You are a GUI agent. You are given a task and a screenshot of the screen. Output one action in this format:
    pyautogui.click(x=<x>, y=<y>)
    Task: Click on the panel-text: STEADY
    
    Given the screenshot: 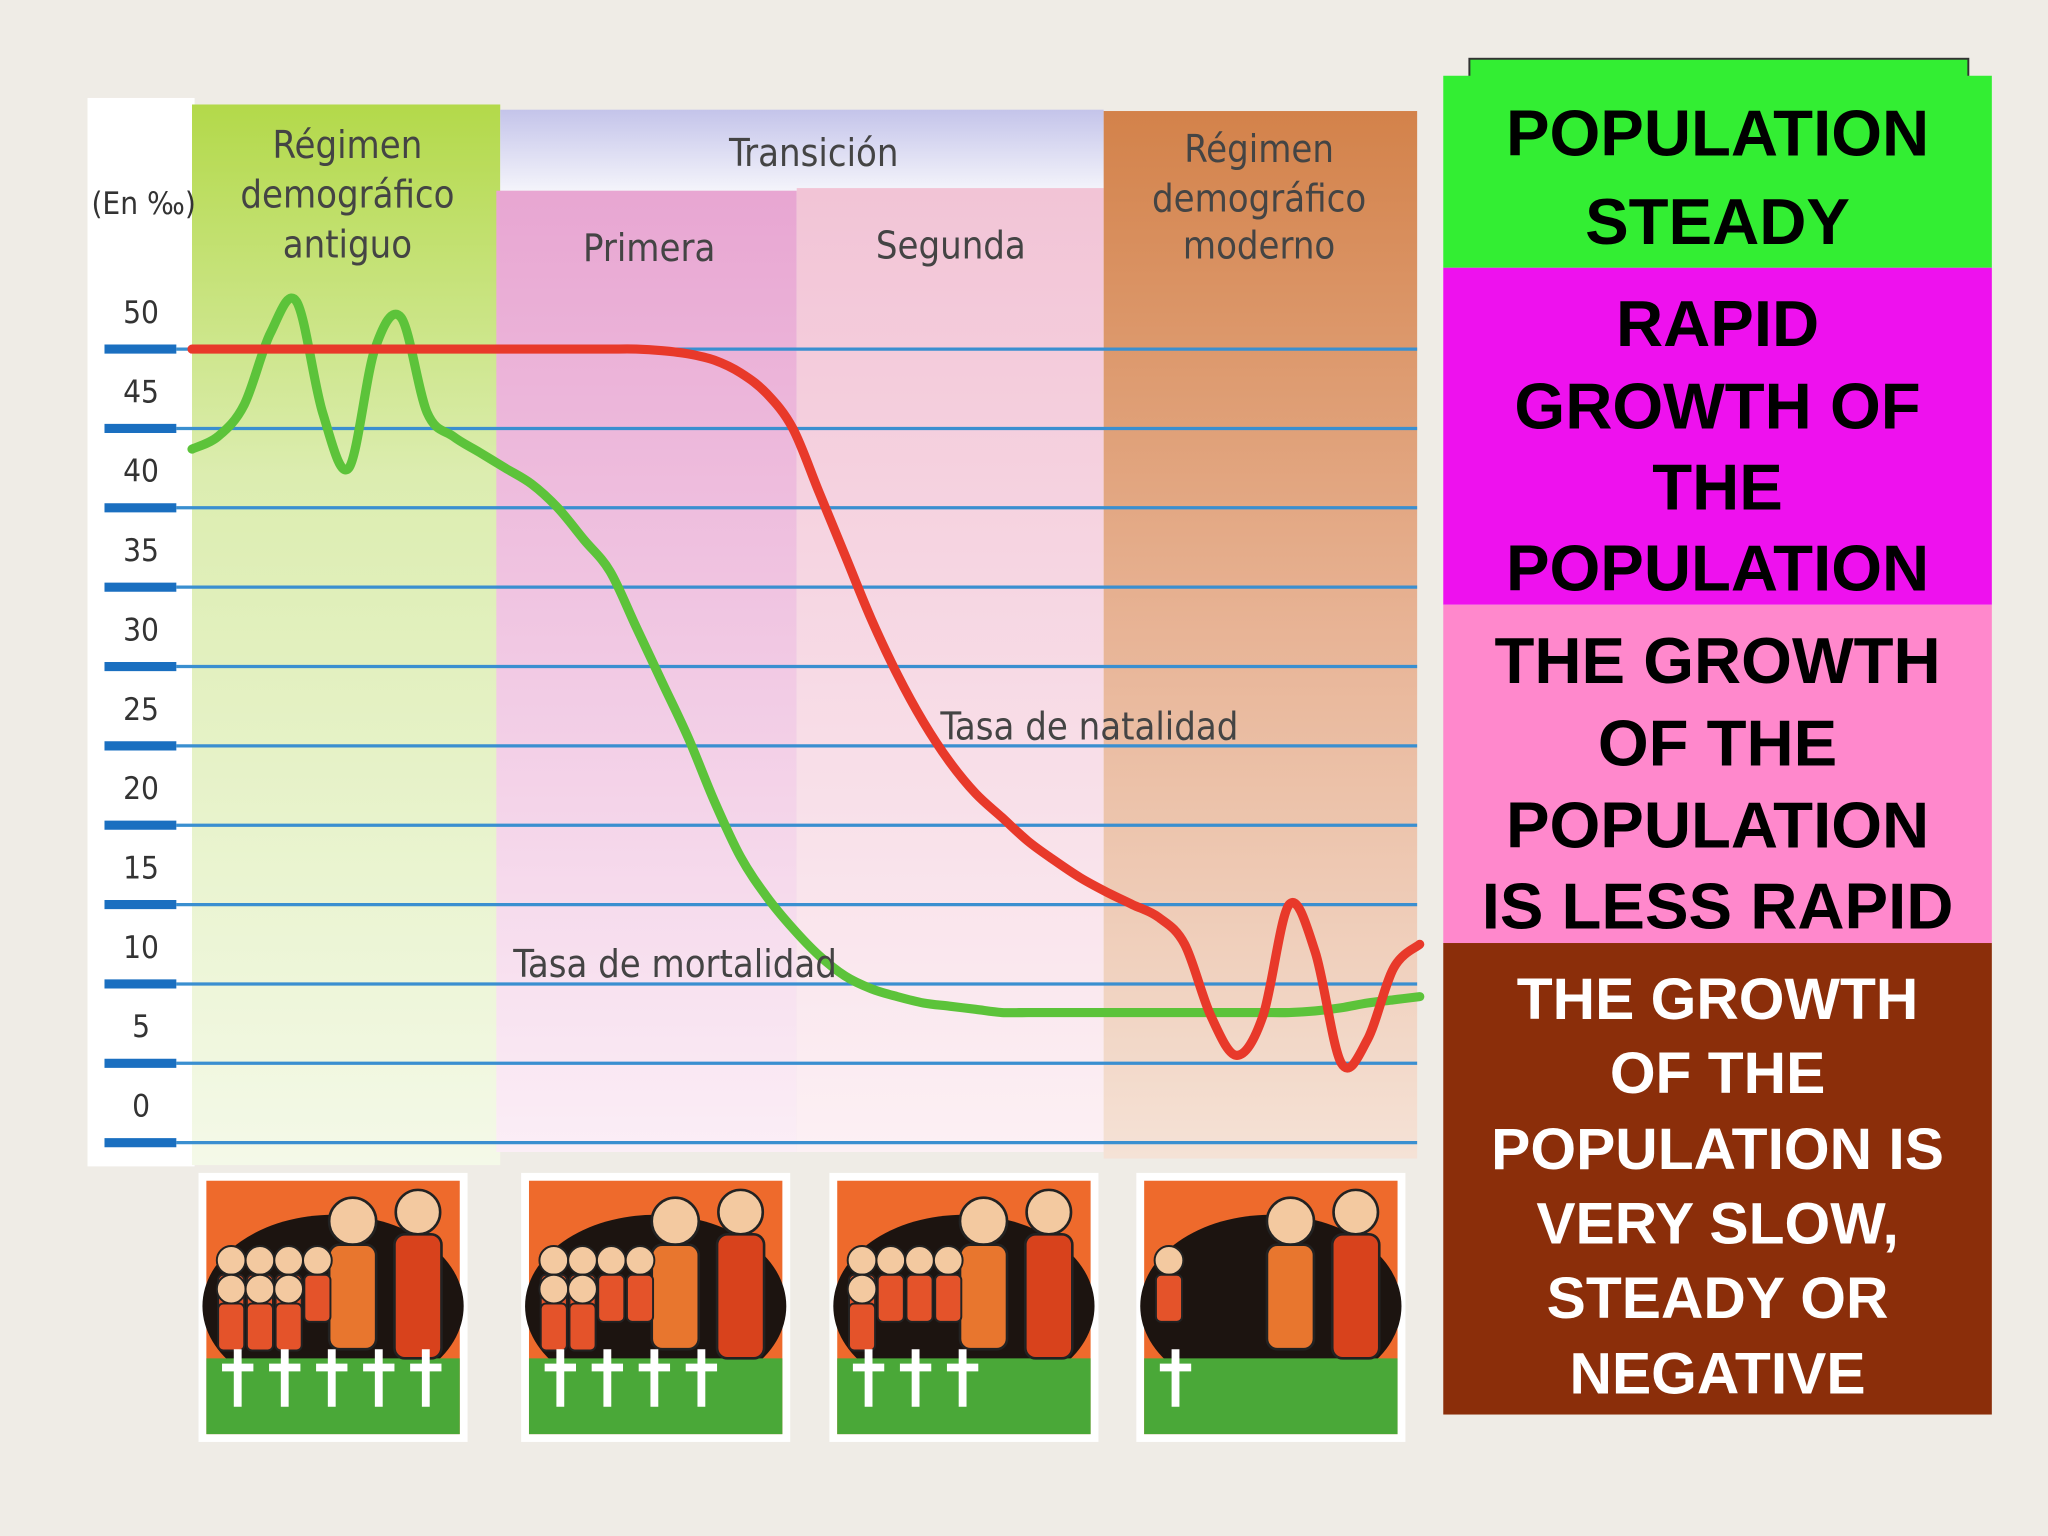 What is the action you would take?
    pyautogui.click(x=1717, y=221)
    